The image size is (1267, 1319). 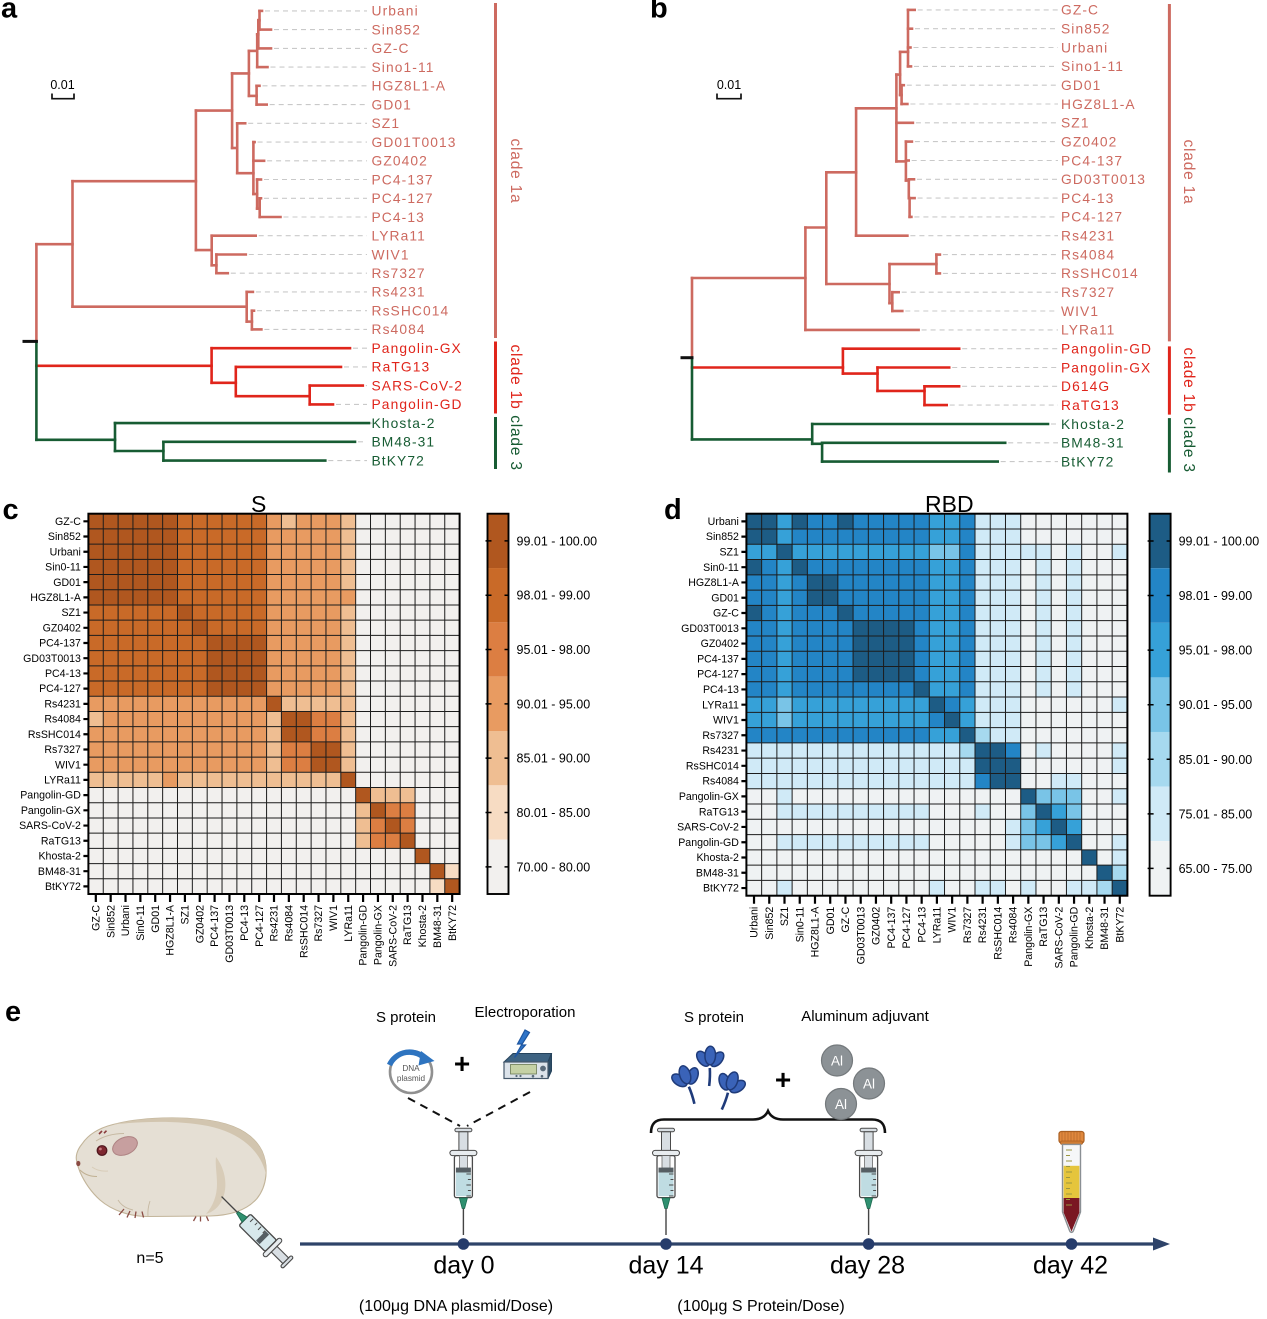 What do you see at coordinates (456, 1306) in the screenshot?
I see `svg-text: (100μg DNA plasmid/Dose)` at bounding box center [456, 1306].